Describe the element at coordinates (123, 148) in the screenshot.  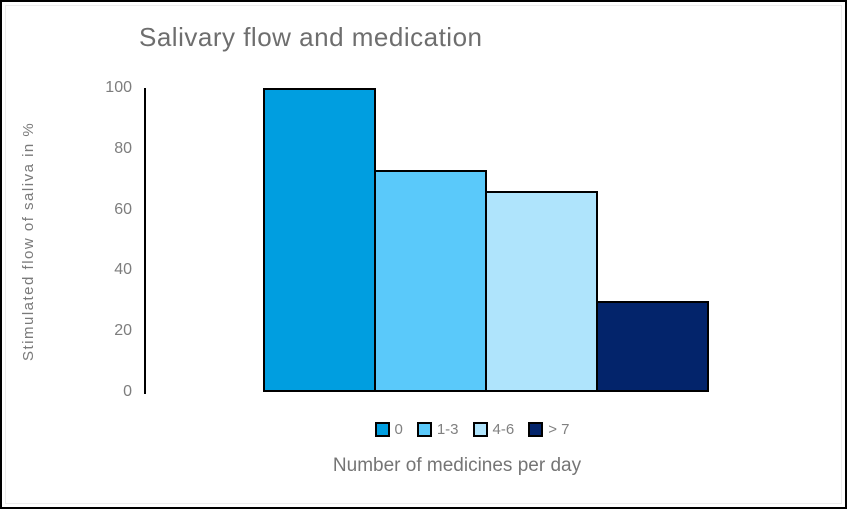
I see `y-tick-label: 80` at that location.